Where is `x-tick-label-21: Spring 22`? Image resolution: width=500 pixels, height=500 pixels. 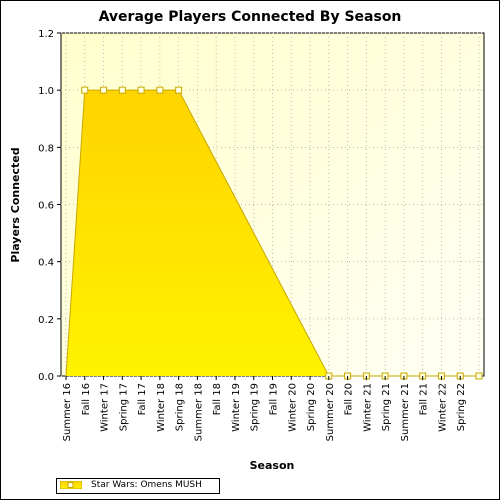 x-tick-label-21: Spring 22 is located at coordinates (461, 407).